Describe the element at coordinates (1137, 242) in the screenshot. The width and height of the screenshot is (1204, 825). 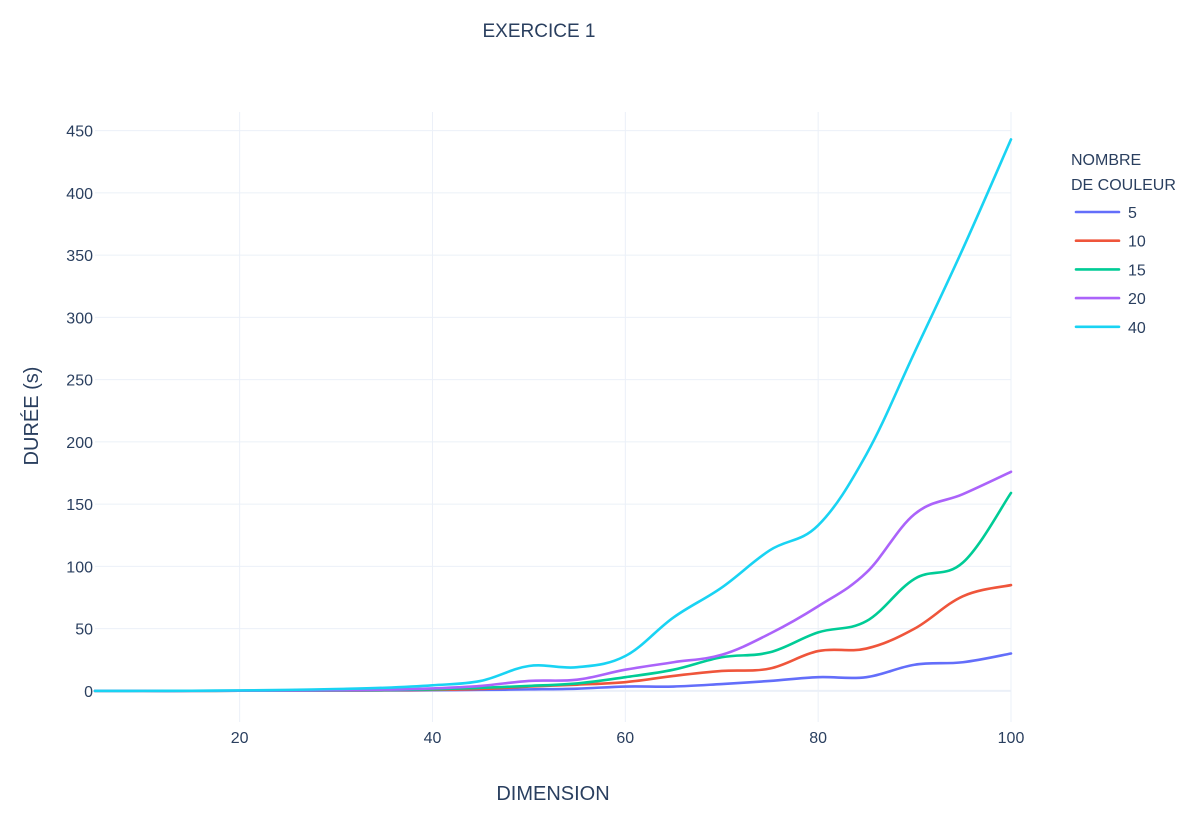
I see `legend-label-10: 10` at that location.